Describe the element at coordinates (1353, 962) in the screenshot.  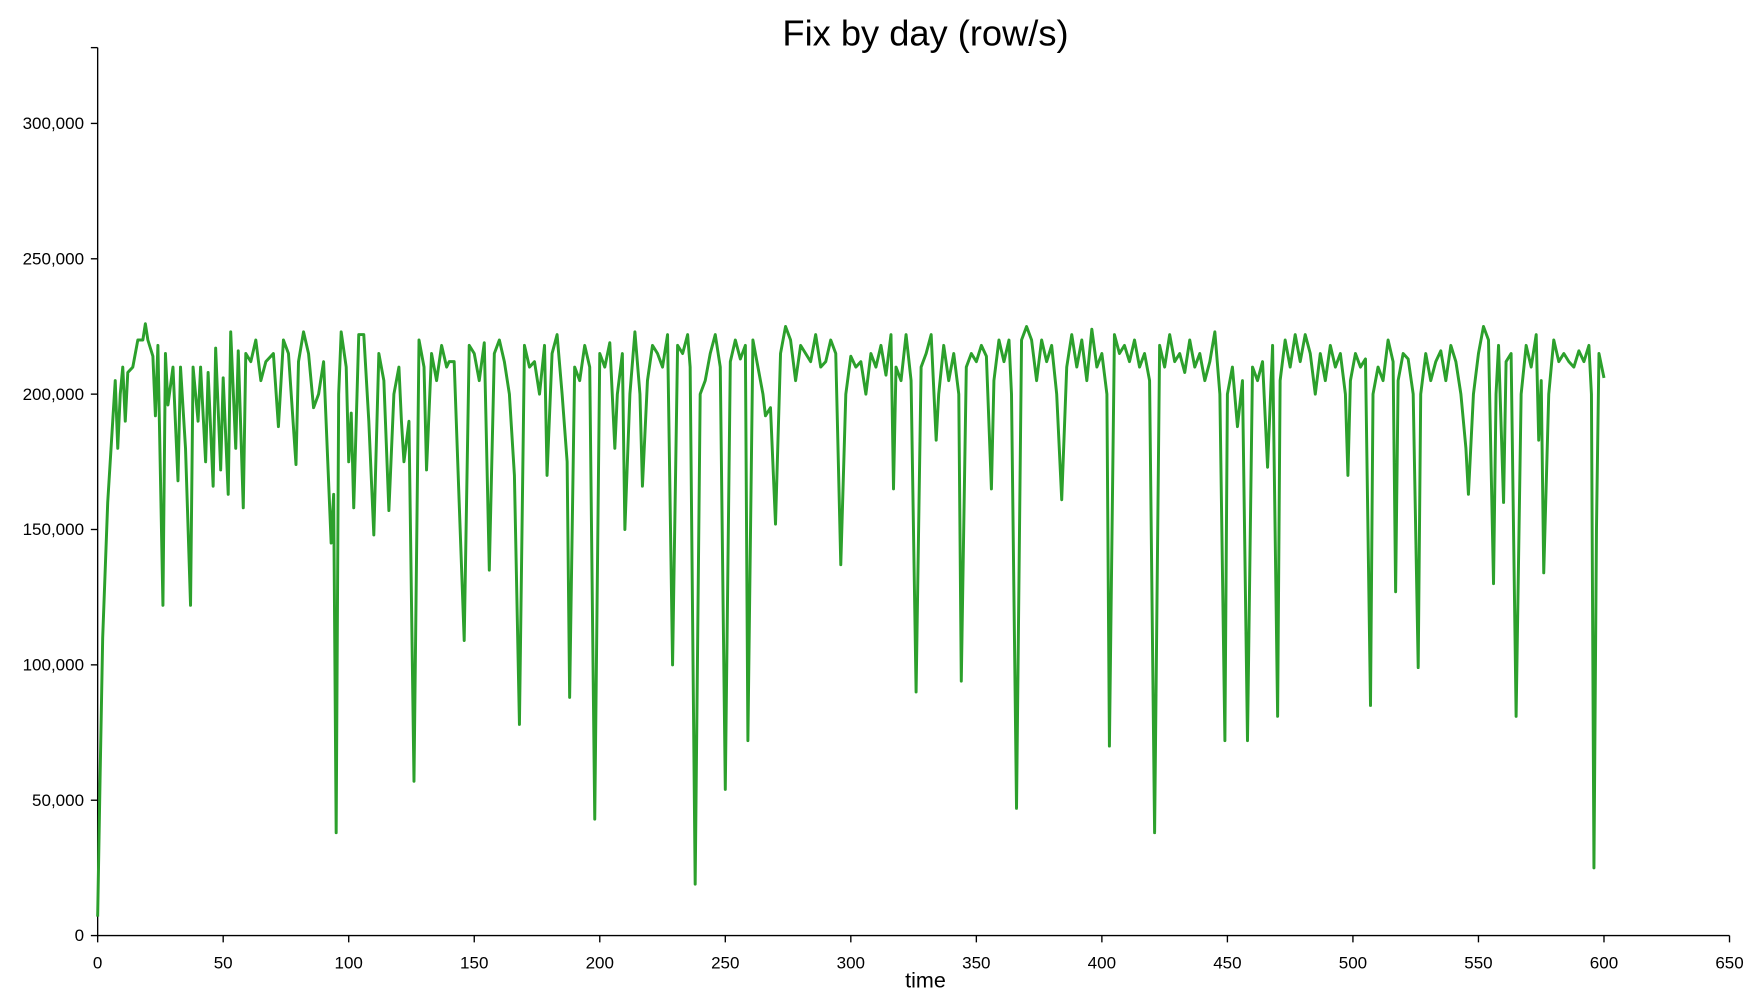
I see `x-tick-label: 500` at that location.